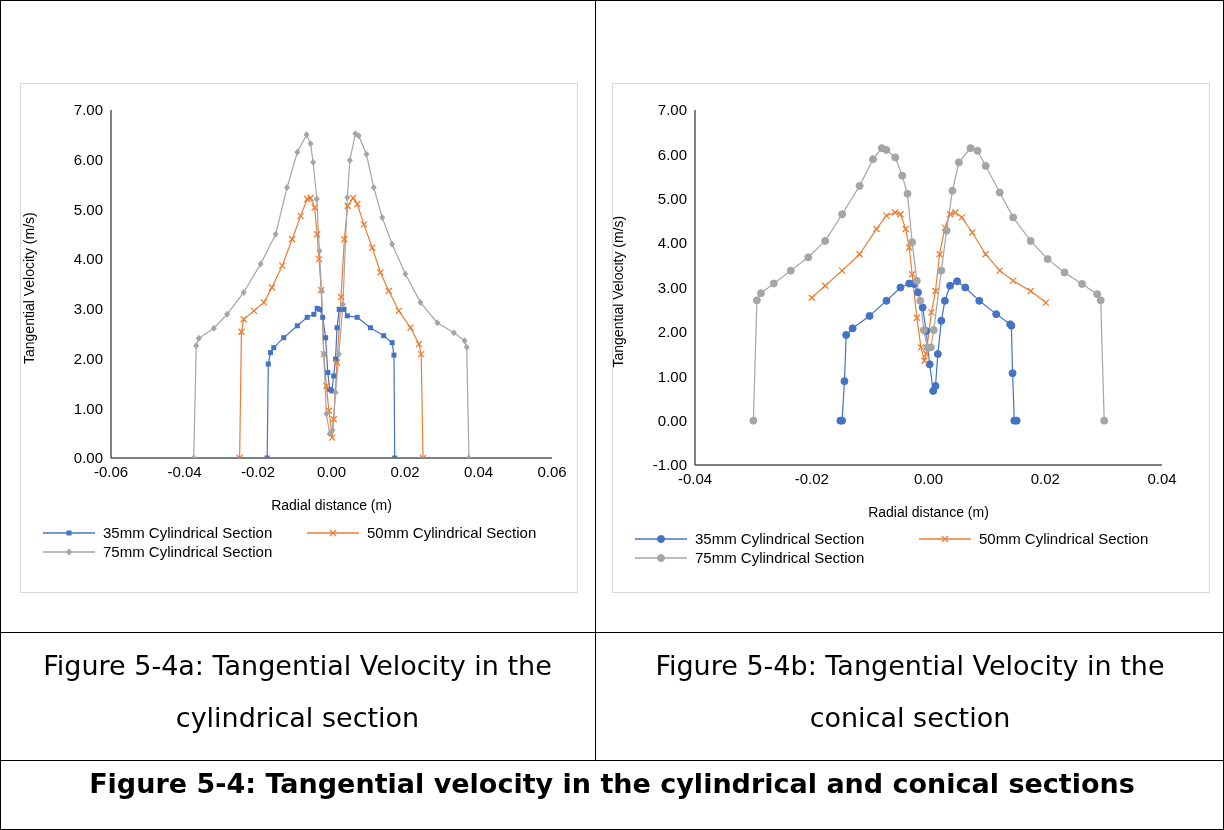 This screenshot has height=830, width=1224. I want to click on x-tick-label: 0.06, so click(552, 471).